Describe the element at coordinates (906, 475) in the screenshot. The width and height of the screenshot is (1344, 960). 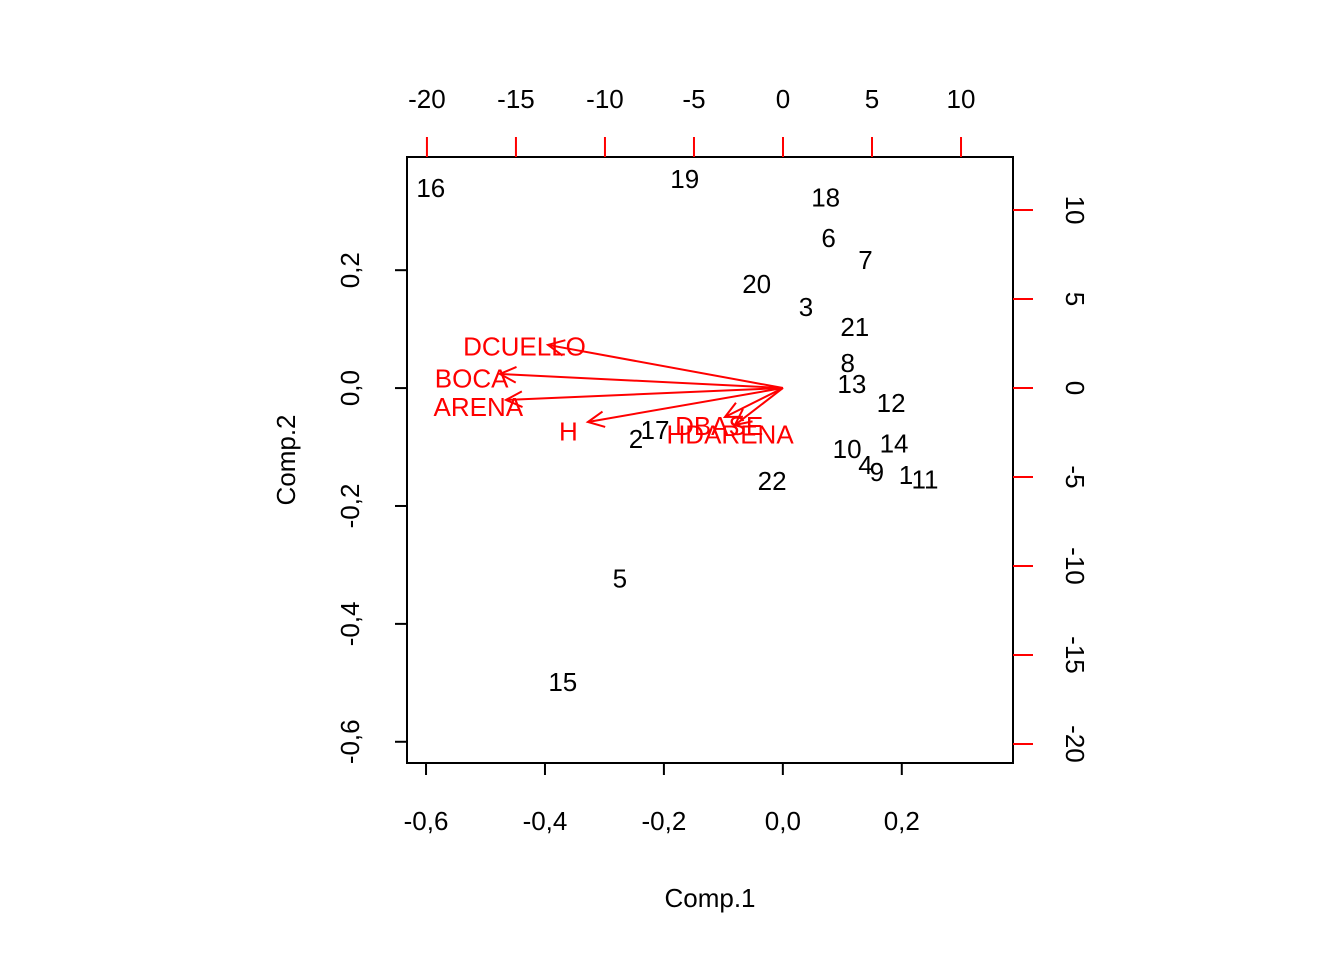
I see `point-label: 1` at that location.